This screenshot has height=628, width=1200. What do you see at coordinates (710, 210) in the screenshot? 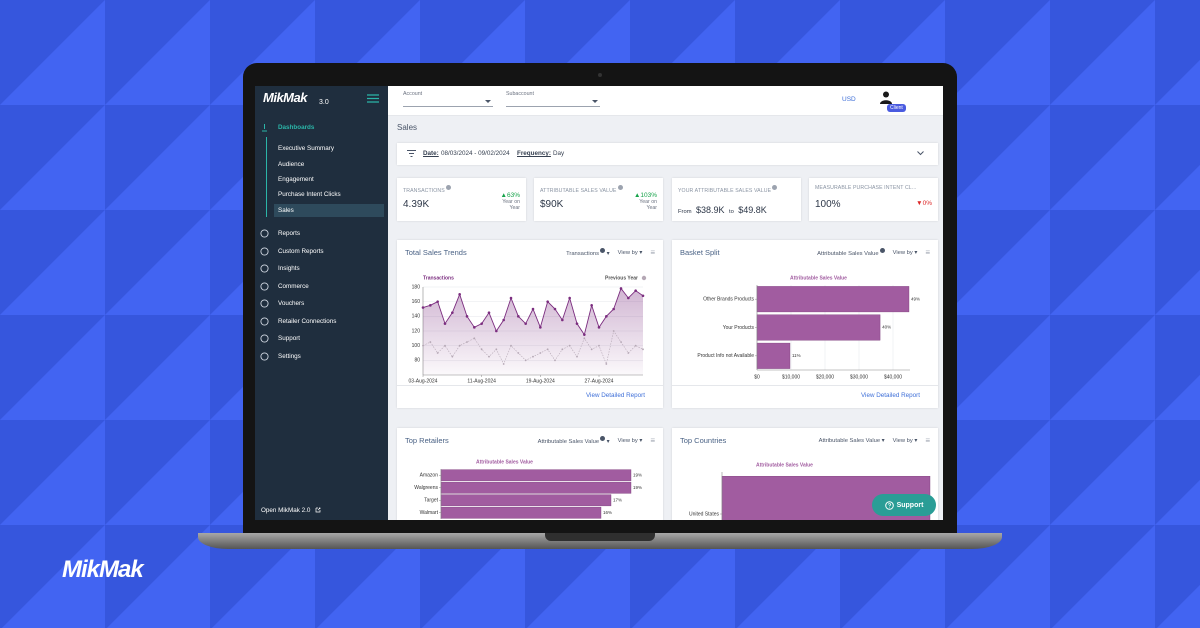
I see `kpi-range-from: $38.9K` at bounding box center [710, 210].